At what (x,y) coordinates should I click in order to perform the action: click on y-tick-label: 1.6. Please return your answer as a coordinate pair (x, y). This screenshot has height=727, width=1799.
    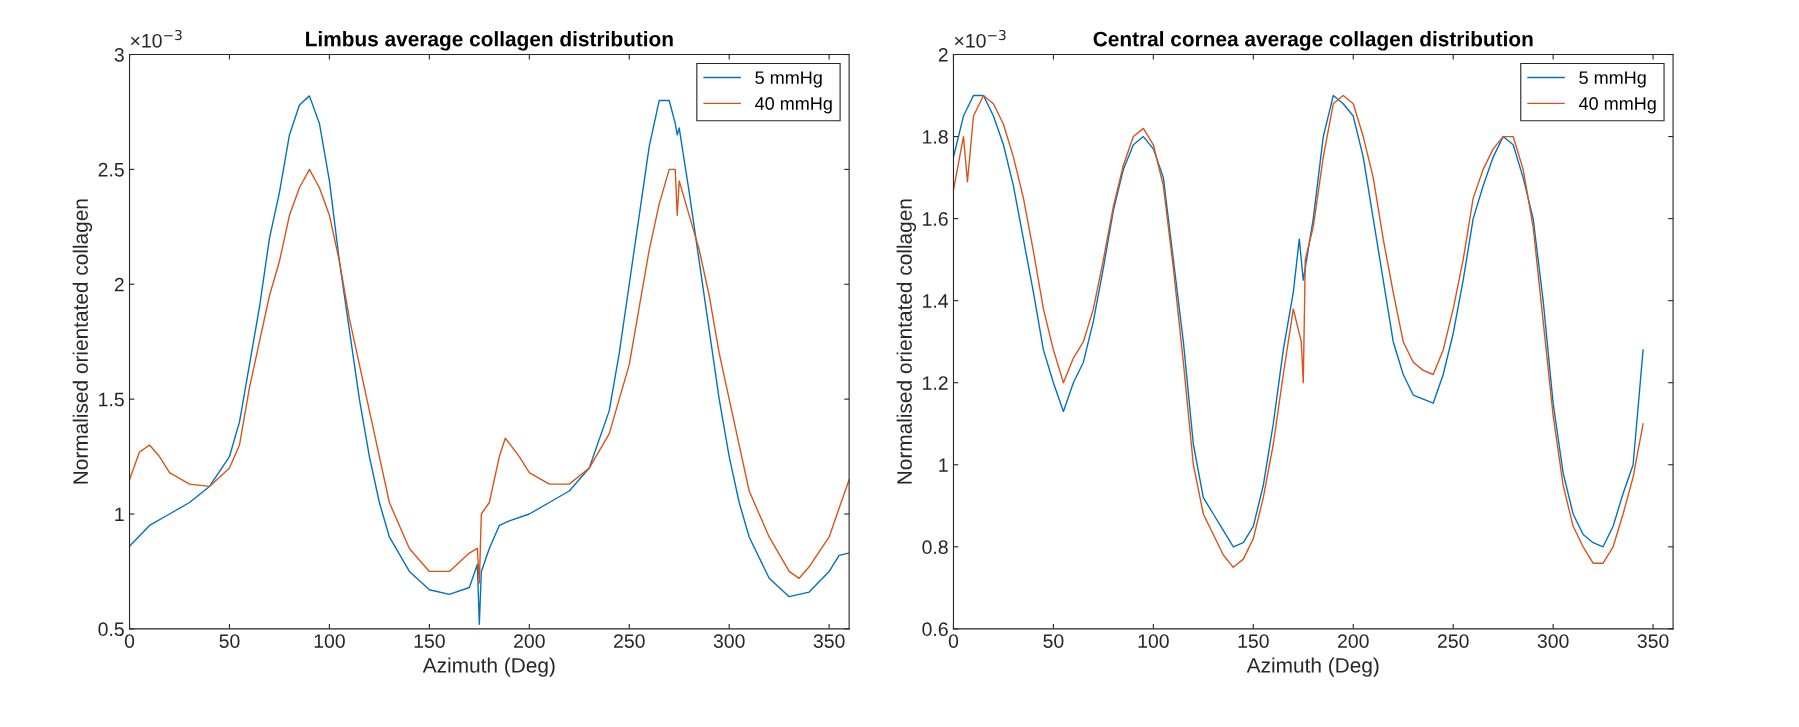
    Looking at the image, I should click on (935, 219).